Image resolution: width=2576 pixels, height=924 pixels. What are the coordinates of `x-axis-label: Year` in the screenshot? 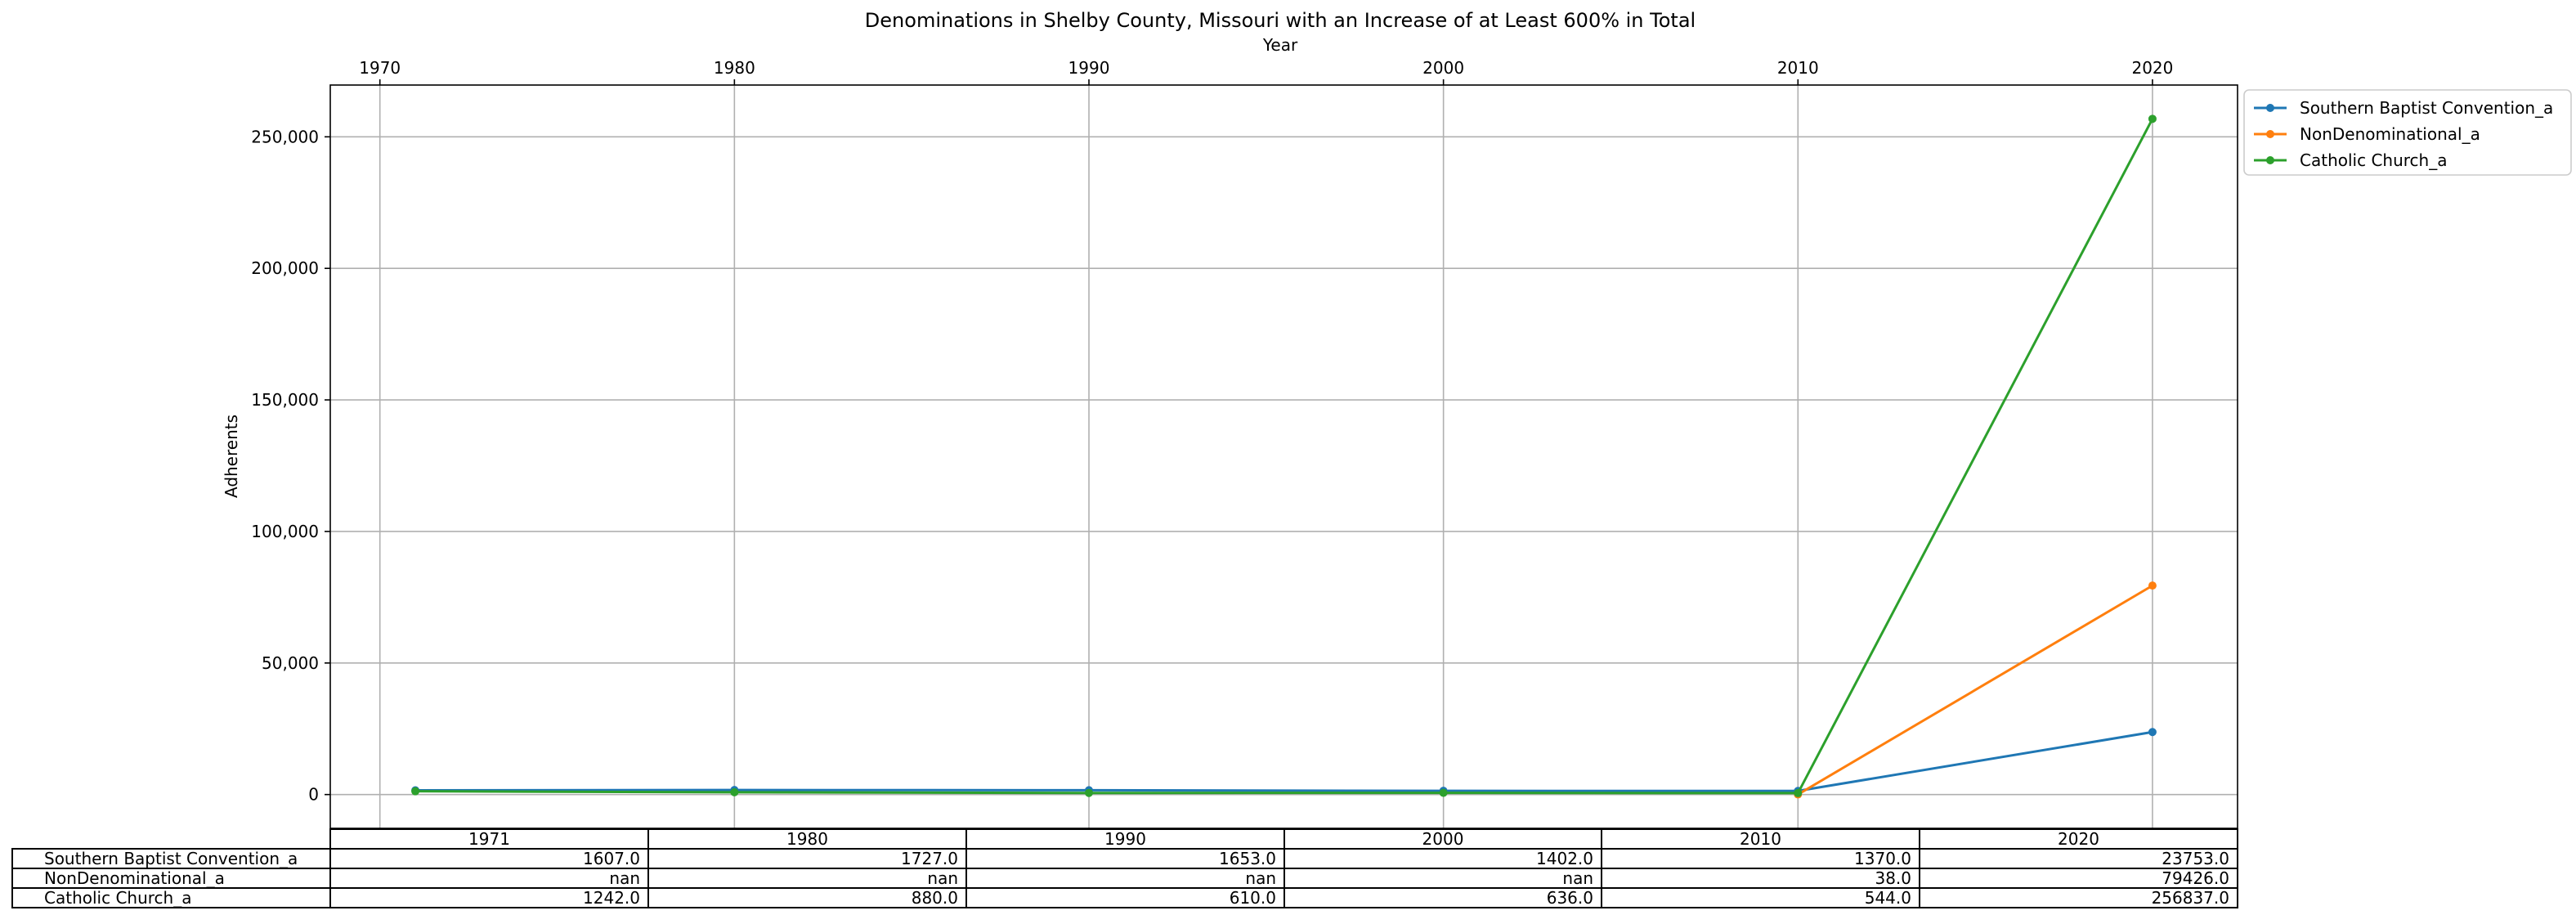 It's located at (1280, 45).